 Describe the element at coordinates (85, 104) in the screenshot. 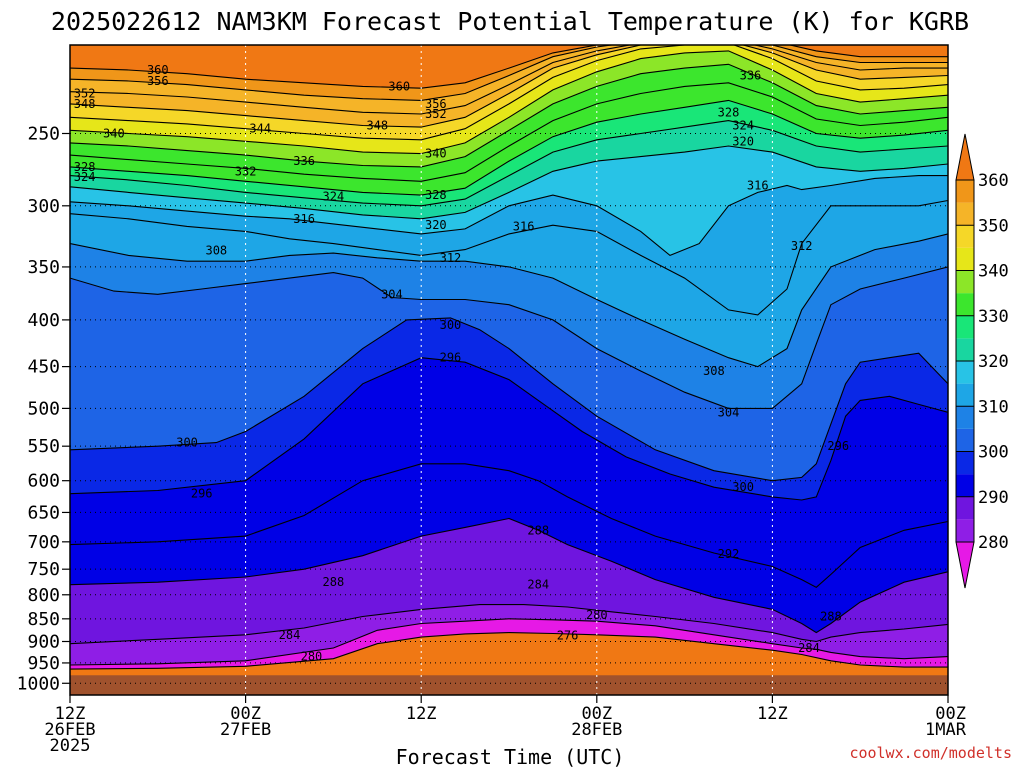

I see `contour-label-348: 348` at that location.